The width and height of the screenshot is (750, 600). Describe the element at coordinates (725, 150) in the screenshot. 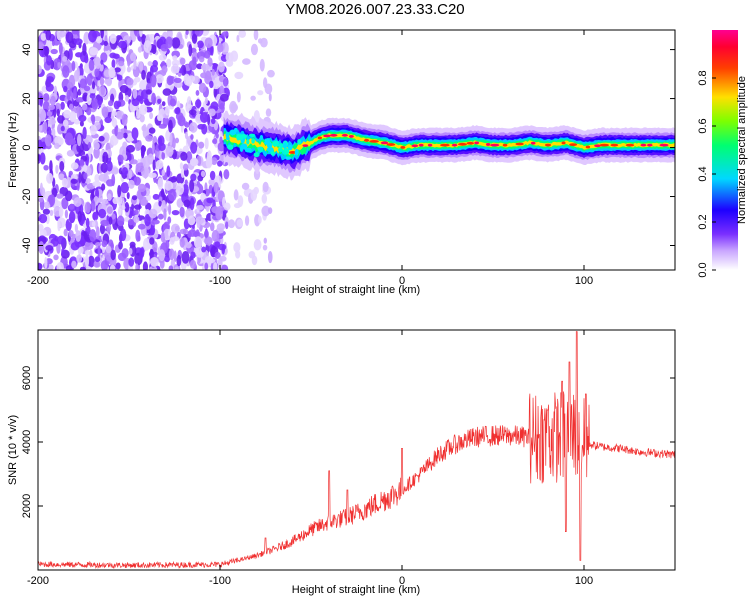

I see `colorbar-gradient` at that location.